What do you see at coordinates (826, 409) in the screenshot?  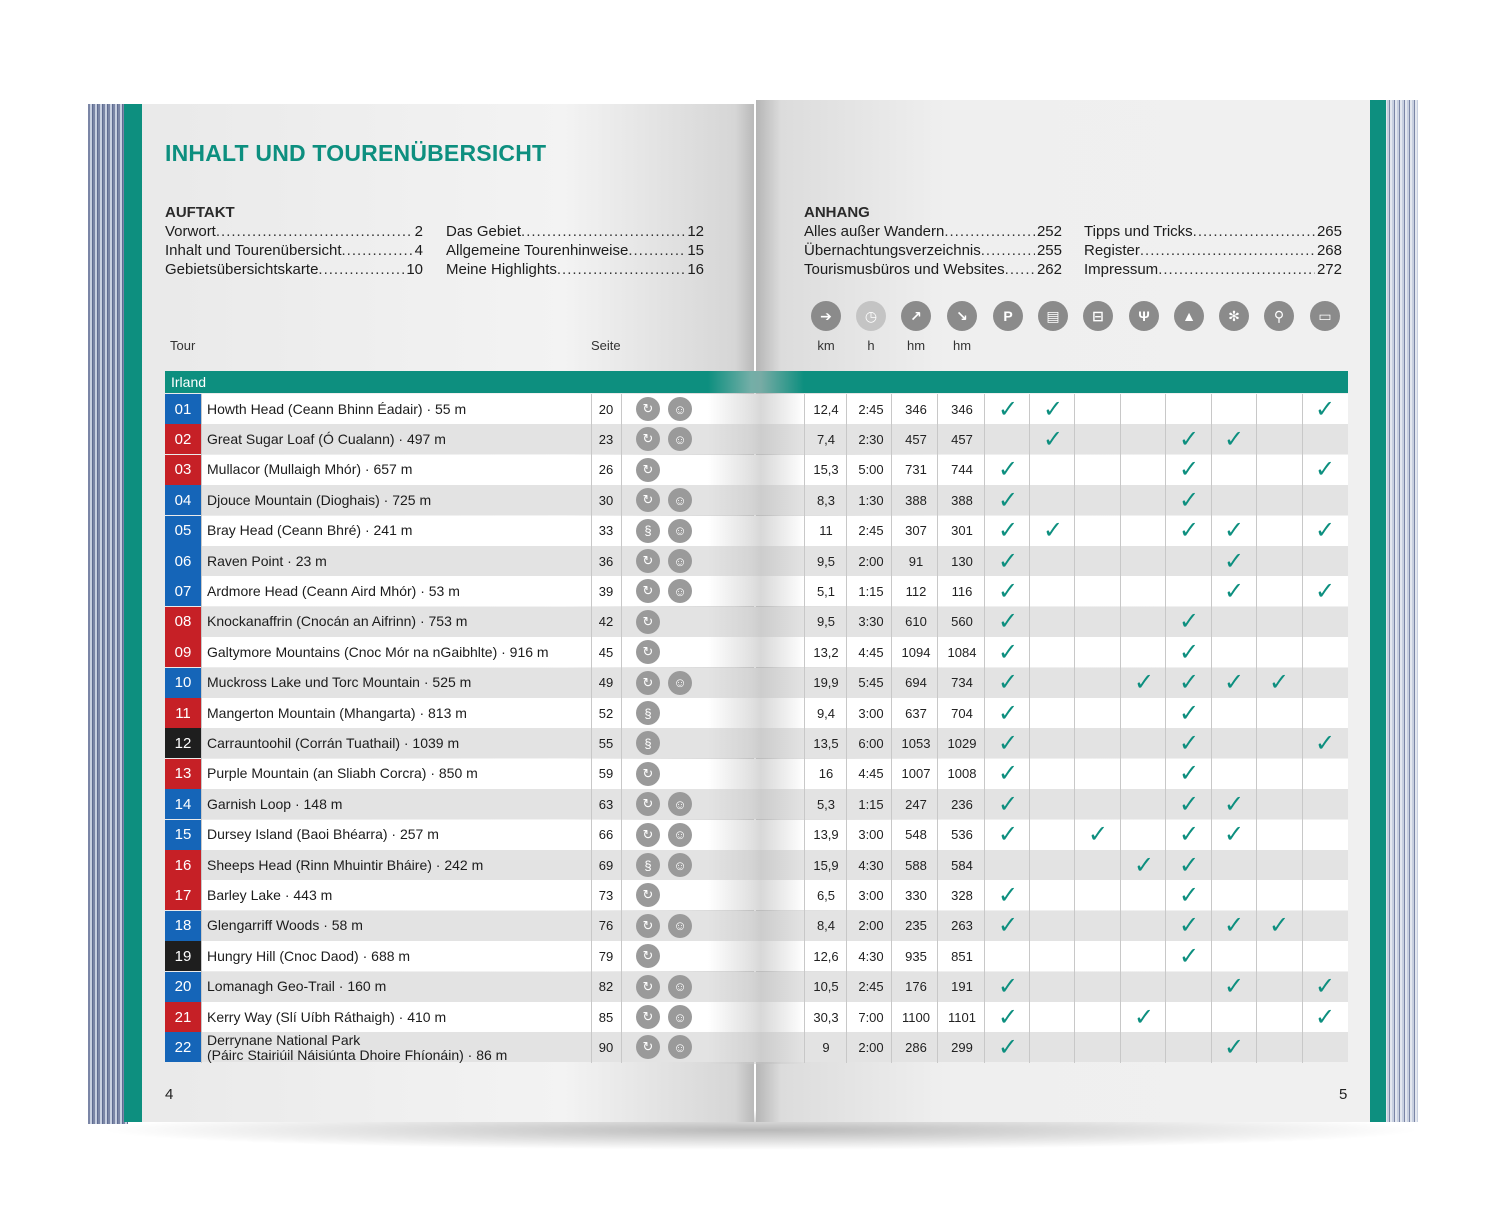 I see `value-km: 12,4` at bounding box center [826, 409].